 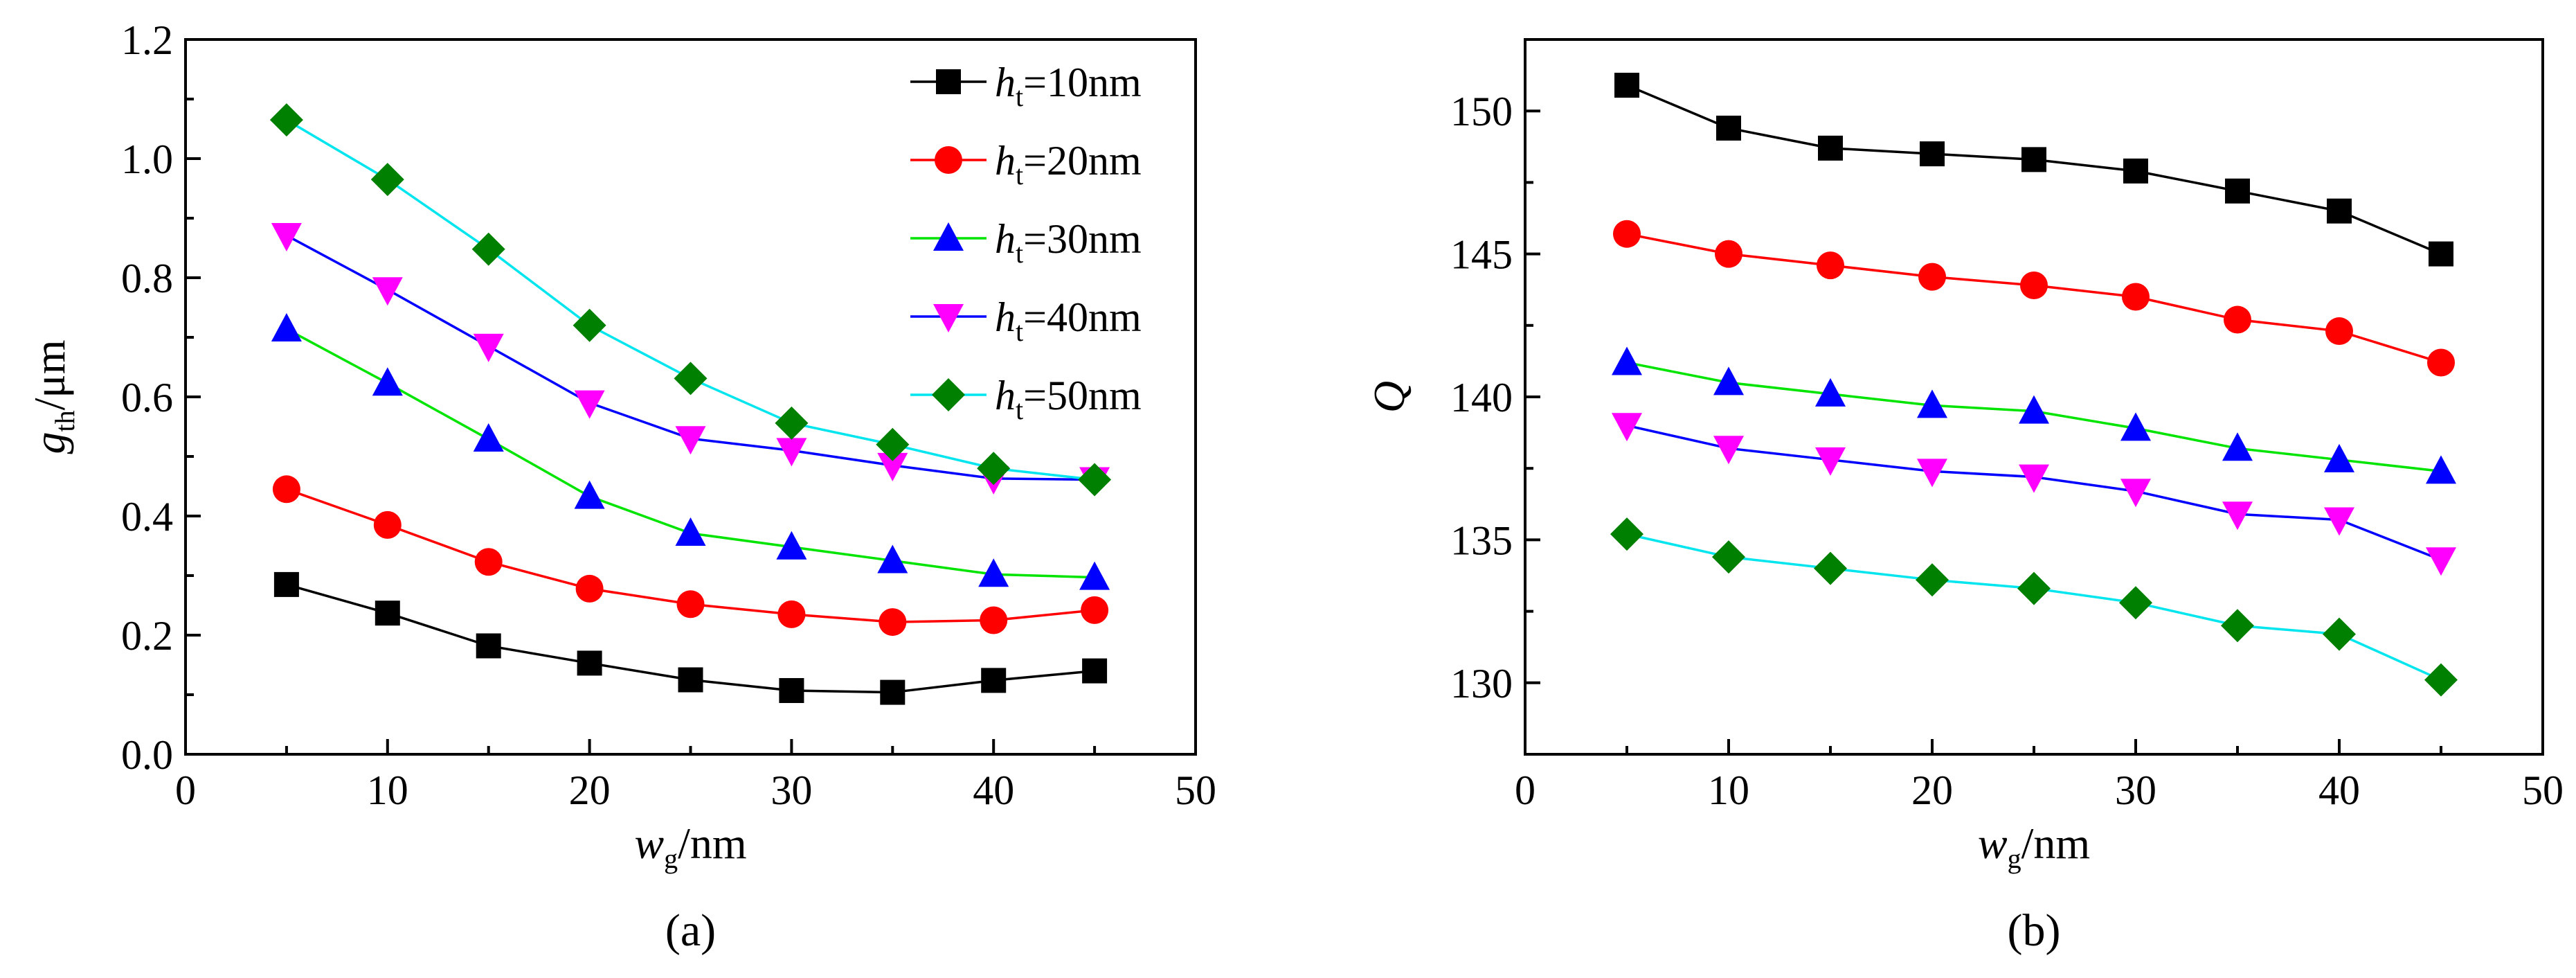 What do you see at coordinates (1068, 164) in the screenshot?
I see `legend-label: ht=20nm` at bounding box center [1068, 164].